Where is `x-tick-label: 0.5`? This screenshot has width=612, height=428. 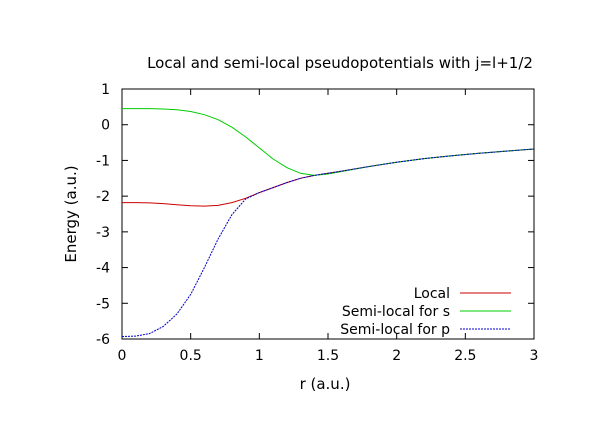 x-tick-label: 0.5 is located at coordinates (191, 356).